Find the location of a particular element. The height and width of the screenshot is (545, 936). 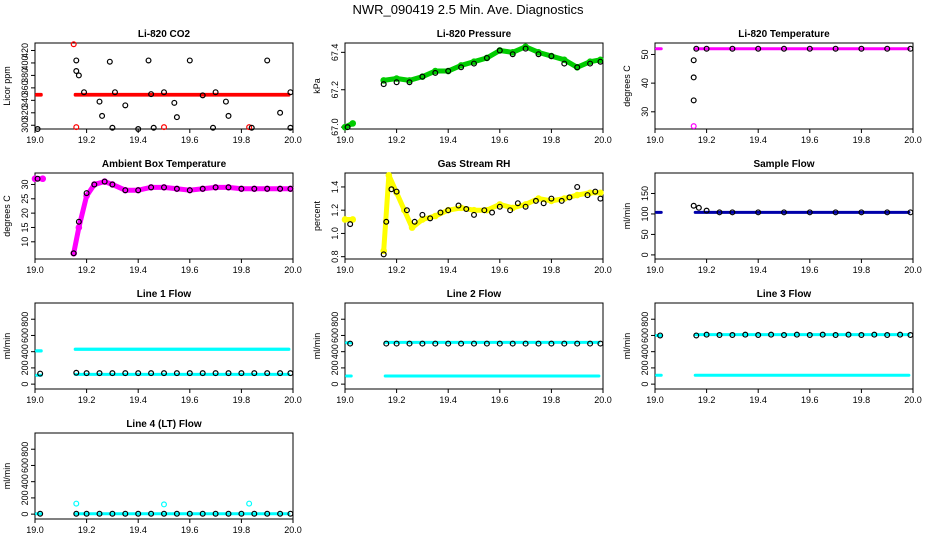

panel-10-ytick-label: 0 is located at coordinates (25, 514).